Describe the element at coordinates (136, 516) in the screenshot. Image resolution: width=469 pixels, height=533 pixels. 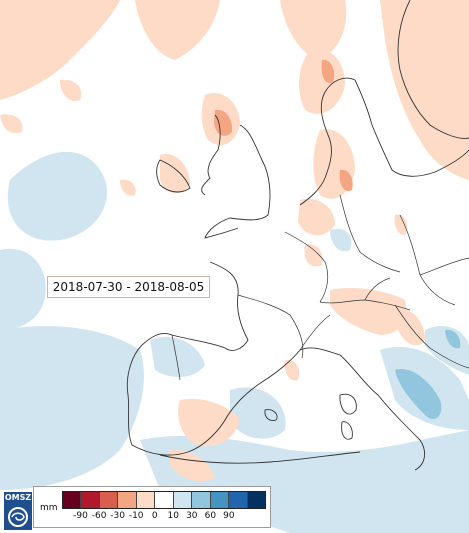
I see `legend-label: -10` at that location.